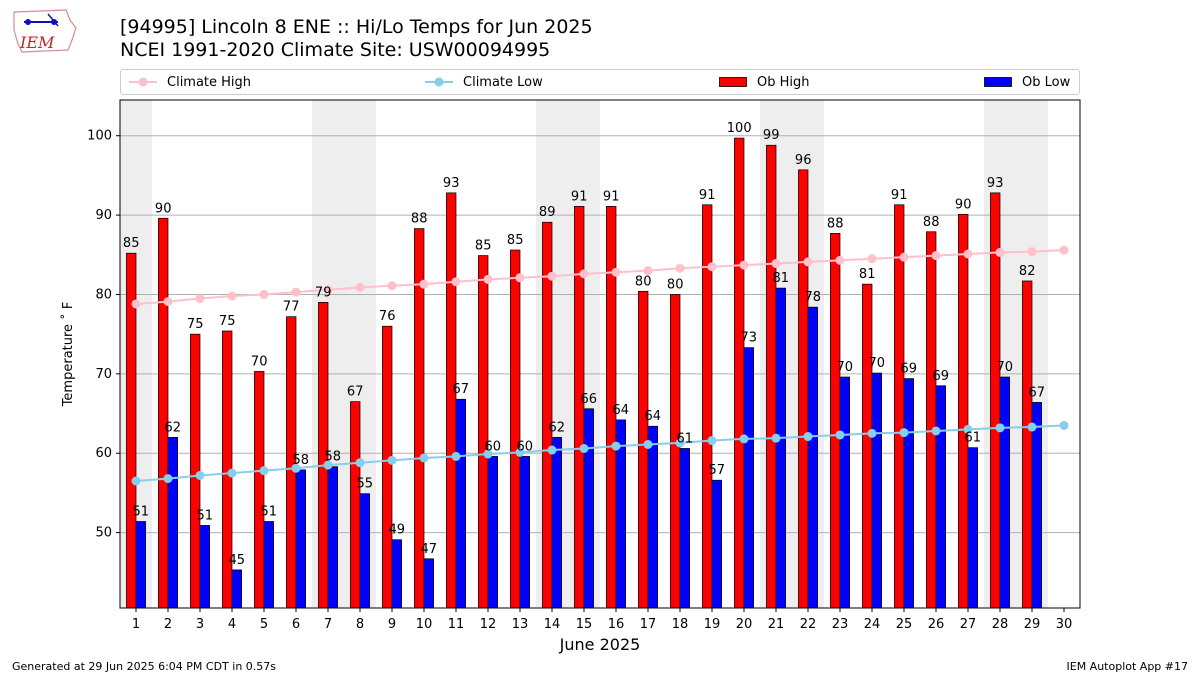 The width and height of the screenshot is (1200, 675). Describe the element at coordinates (936, 624) in the screenshot. I see `x-tick-label: 26` at that location.